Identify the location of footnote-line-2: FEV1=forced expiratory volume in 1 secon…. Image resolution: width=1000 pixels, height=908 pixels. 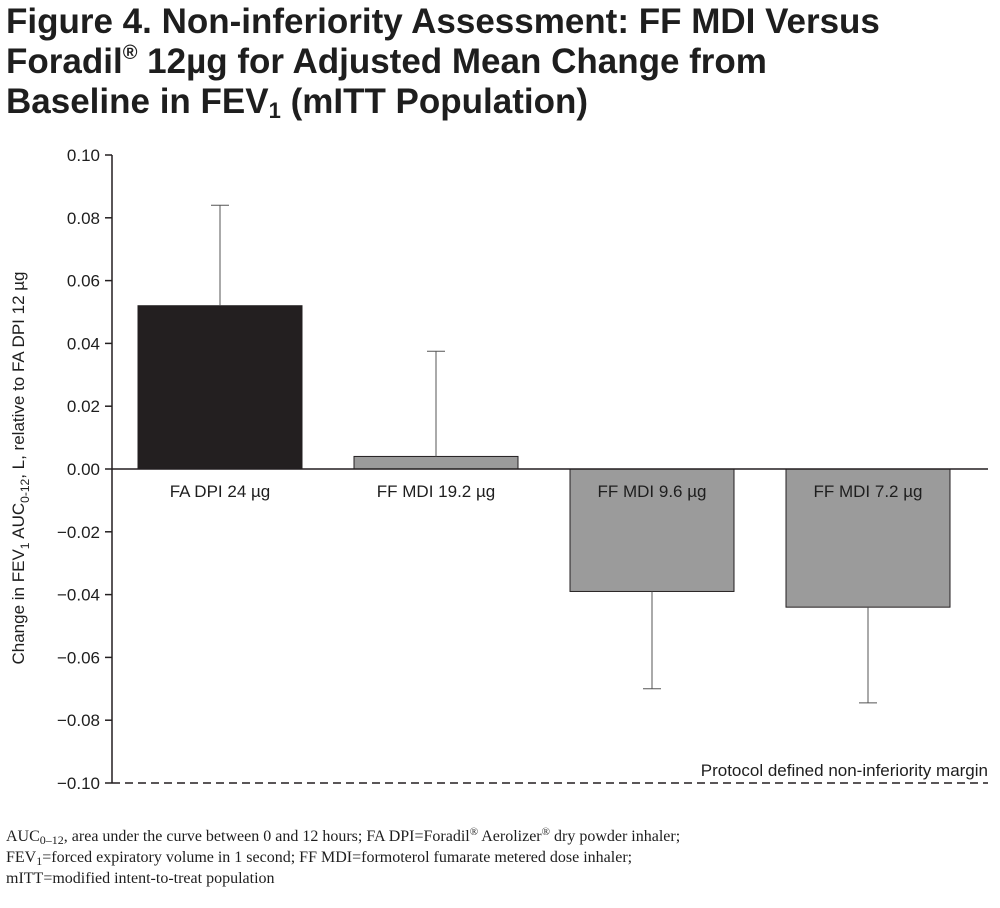
(319, 858).